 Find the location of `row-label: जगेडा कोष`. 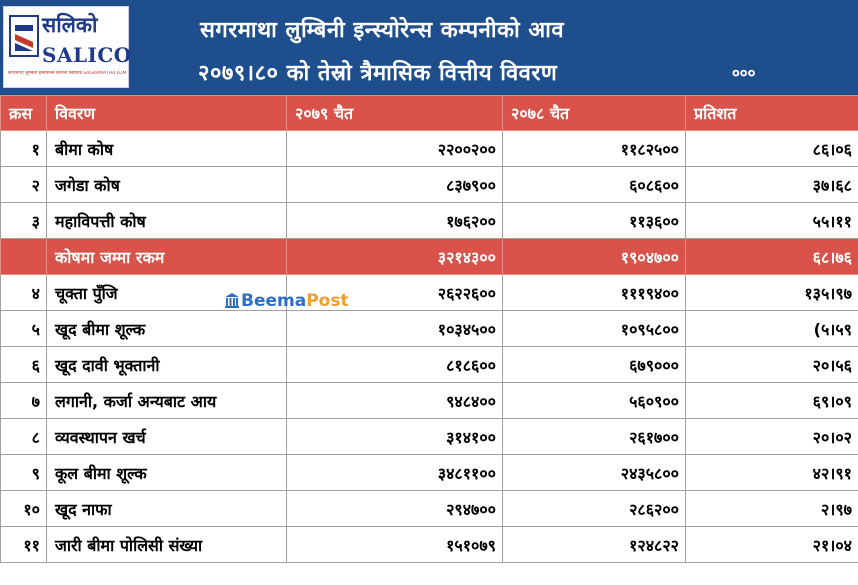

row-label: जगेडा कोष is located at coordinates (166, 184).